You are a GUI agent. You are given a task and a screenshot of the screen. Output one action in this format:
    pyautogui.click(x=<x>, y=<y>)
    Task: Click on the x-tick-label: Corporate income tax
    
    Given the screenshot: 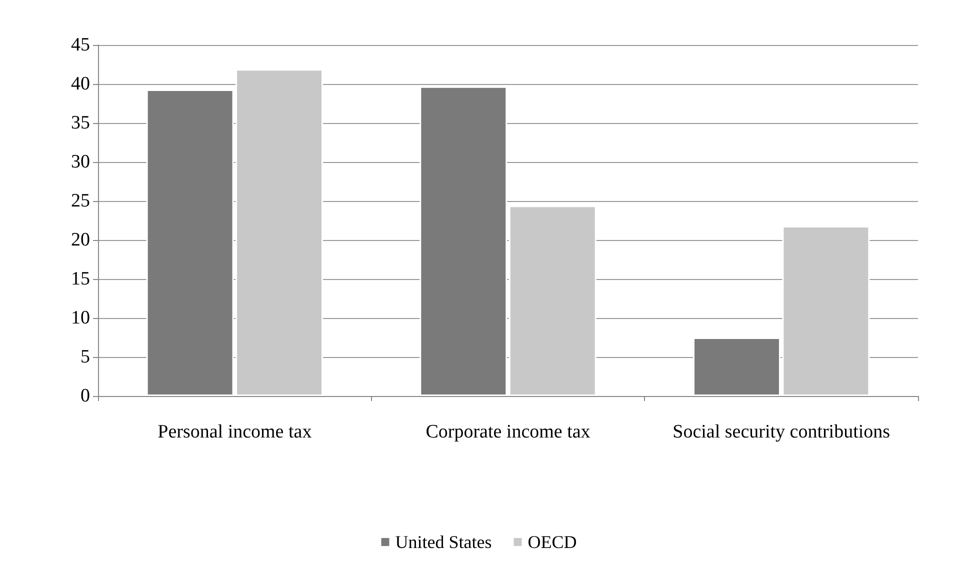 What is the action you would take?
    pyautogui.click(x=508, y=432)
    